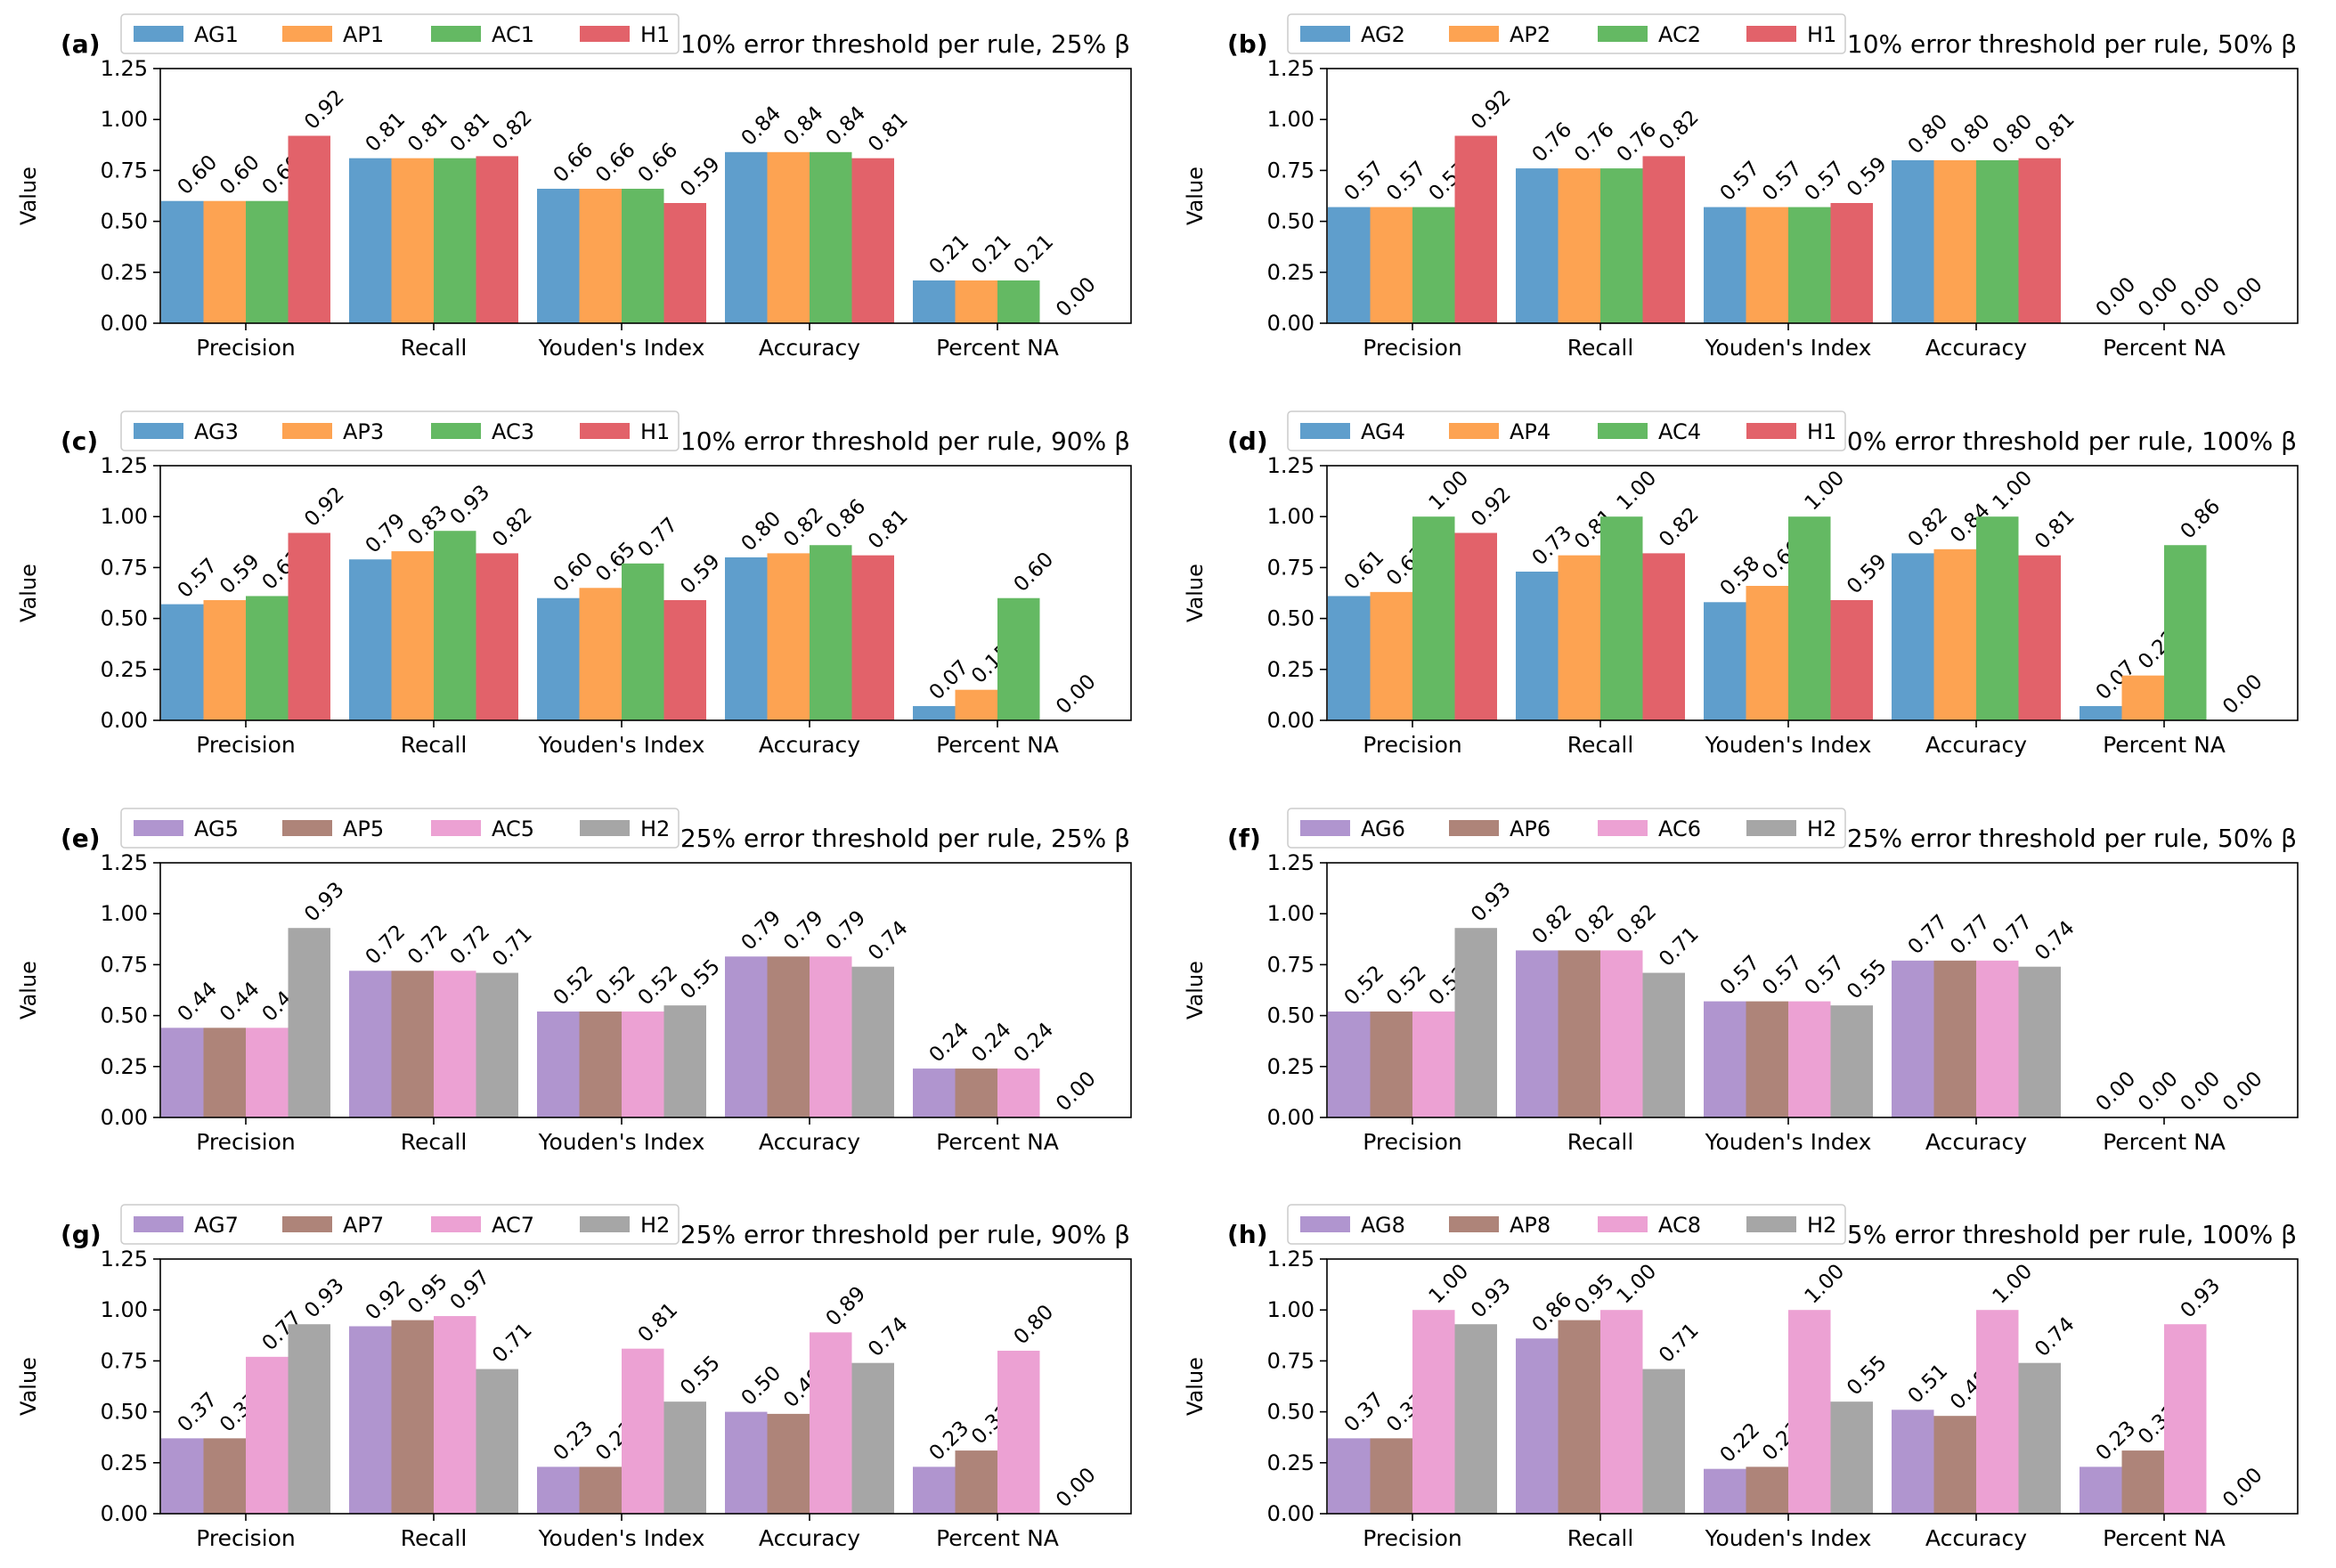 This screenshot has width=2336, height=1568. Describe the element at coordinates (513, 431) in the screenshot. I see `legend-label: AC3` at that location.